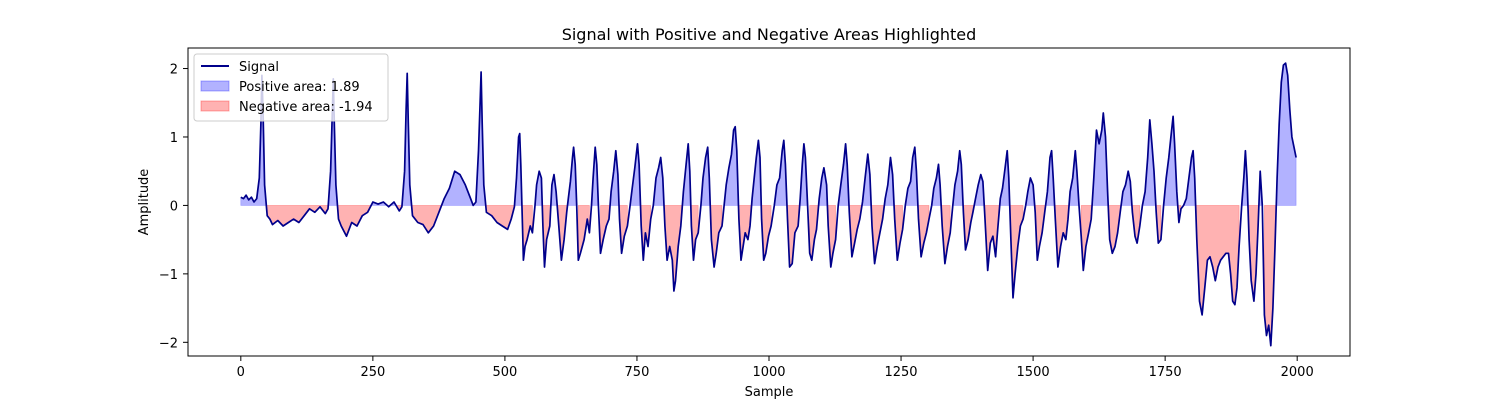 The width and height of the screenshot is (1500, 400). Describe the element at coordinates (900, 372) in the screenshot. I see `x-tick-label: 1250` at that location.